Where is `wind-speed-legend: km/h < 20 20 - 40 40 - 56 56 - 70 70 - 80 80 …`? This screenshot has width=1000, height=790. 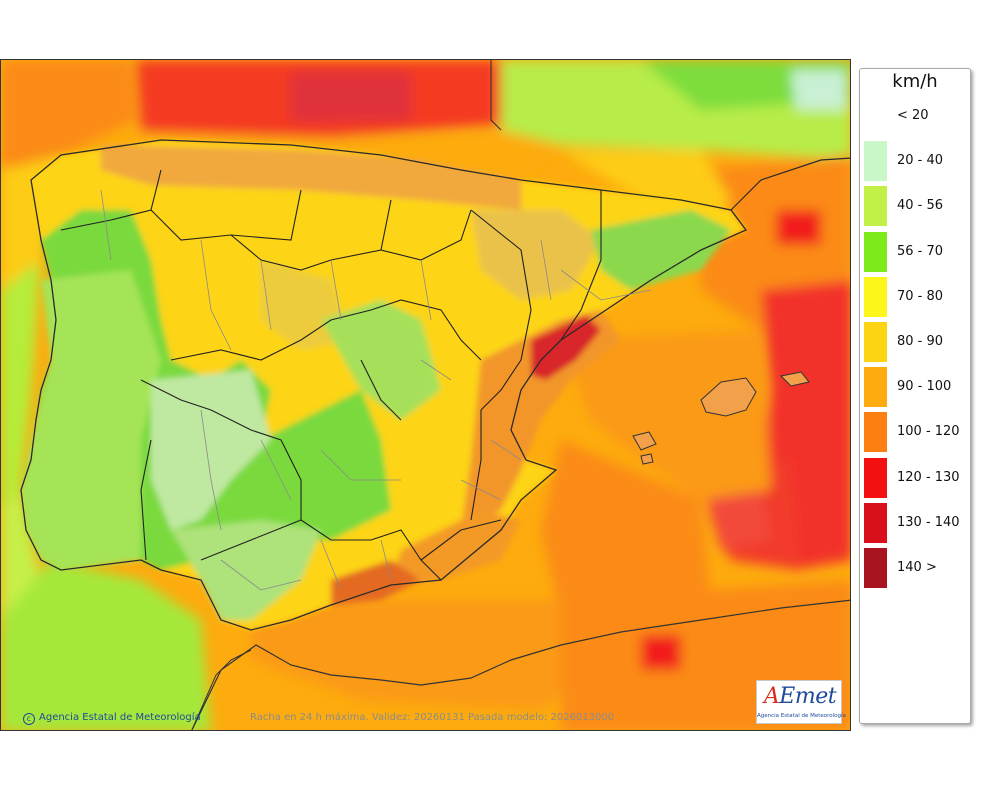 wind-speed-legend: km/h < 20 20 - 40 40 - 56 56 - 70 70 - 80 80 … is located at coordinates (915, 396).